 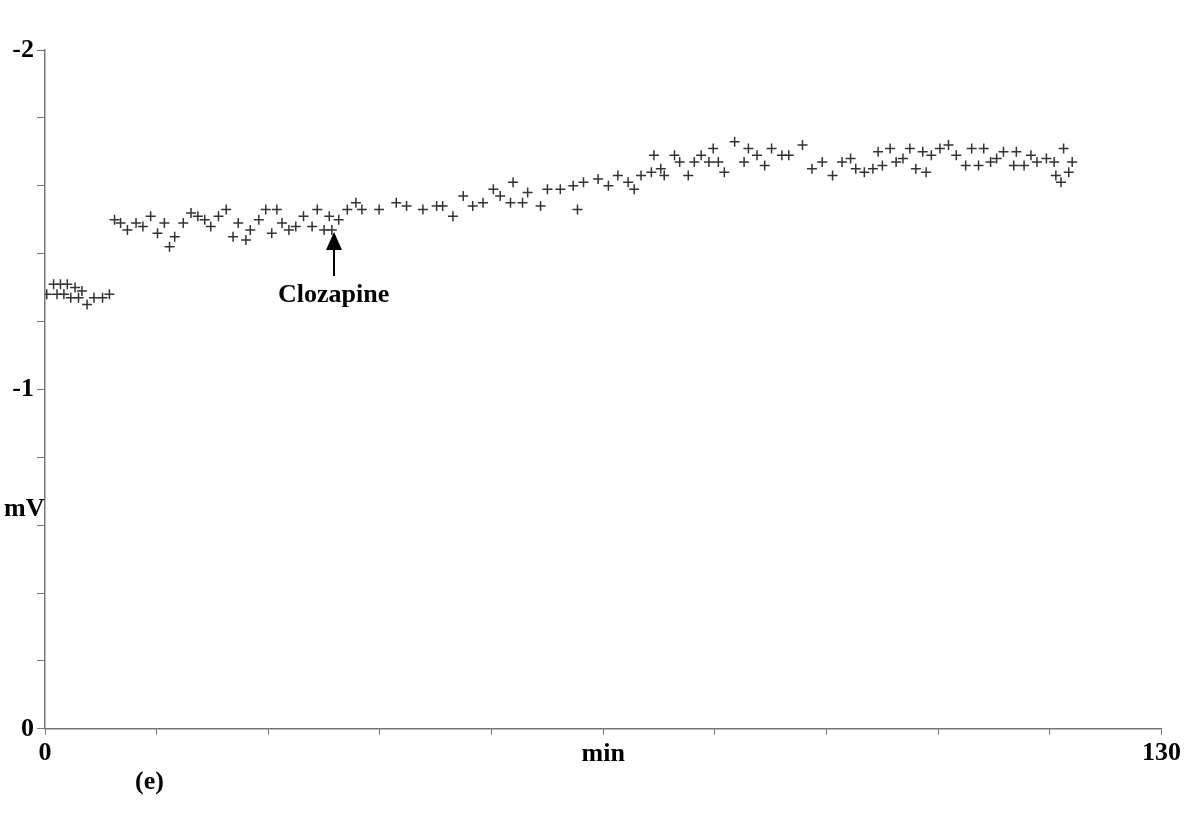 What do you see at coordinates (23, 48) in the screenshot?
I see `y-tick-label: -2` at bounding box center [23, 48].